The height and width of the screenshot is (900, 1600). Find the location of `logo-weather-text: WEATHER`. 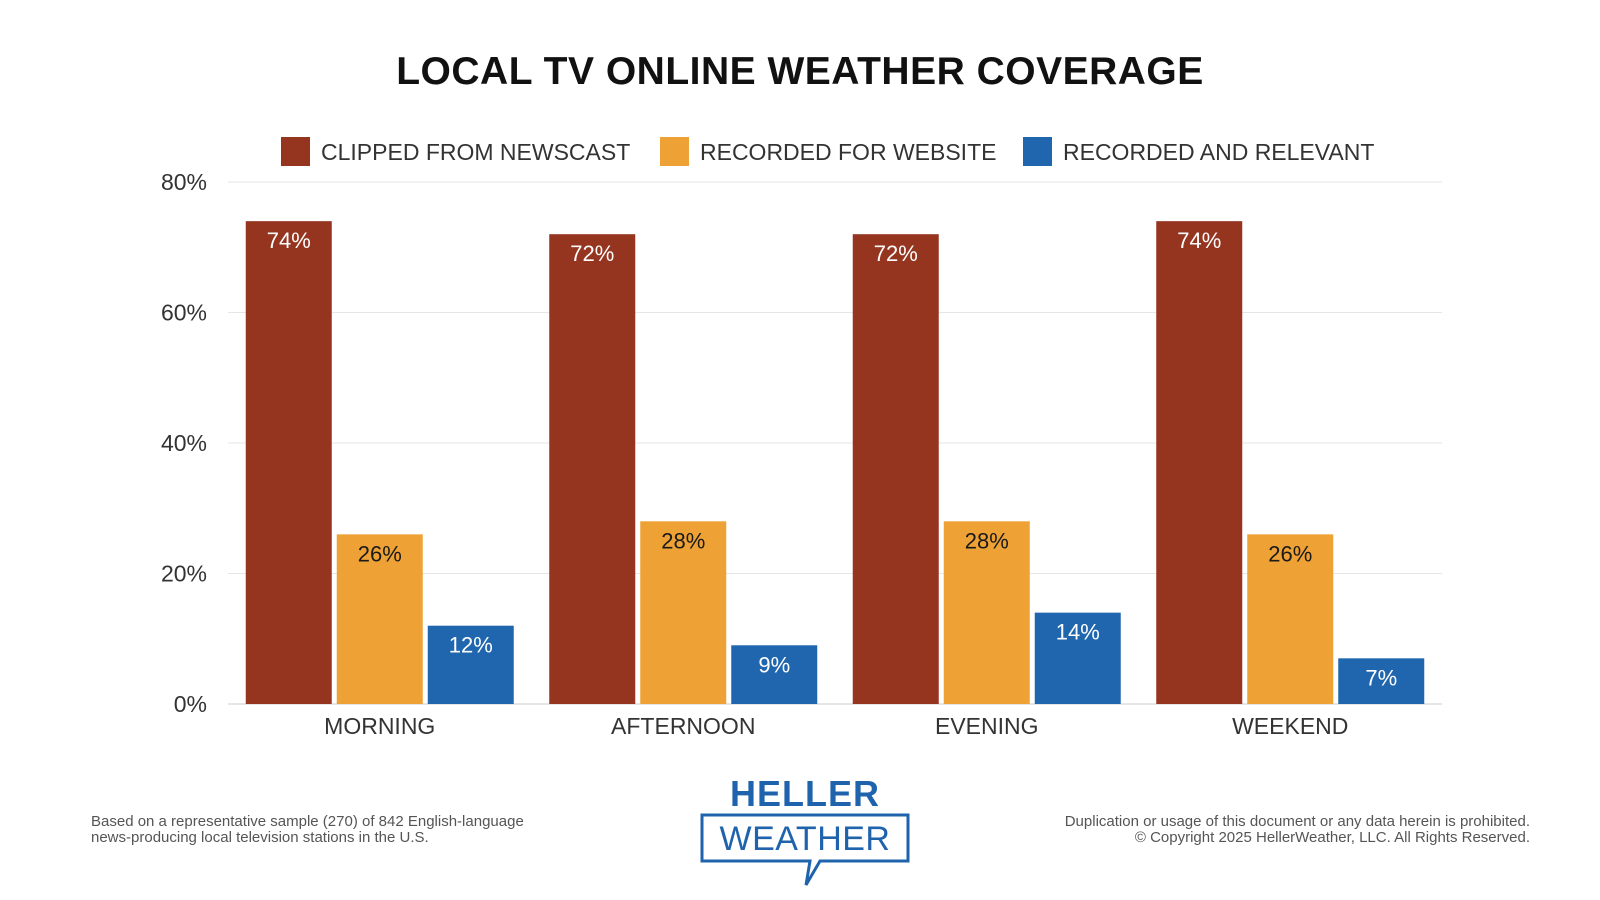

logo-weather-text: WEATHER is located at coordinates (805, 839).